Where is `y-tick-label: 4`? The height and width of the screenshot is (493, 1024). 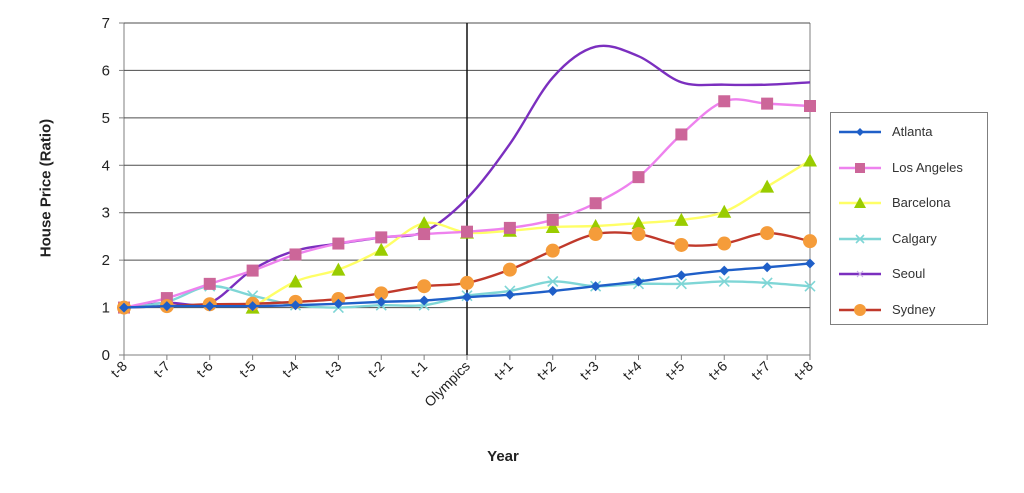 y-tick-label: 4 is located at coordinates (106, 165).